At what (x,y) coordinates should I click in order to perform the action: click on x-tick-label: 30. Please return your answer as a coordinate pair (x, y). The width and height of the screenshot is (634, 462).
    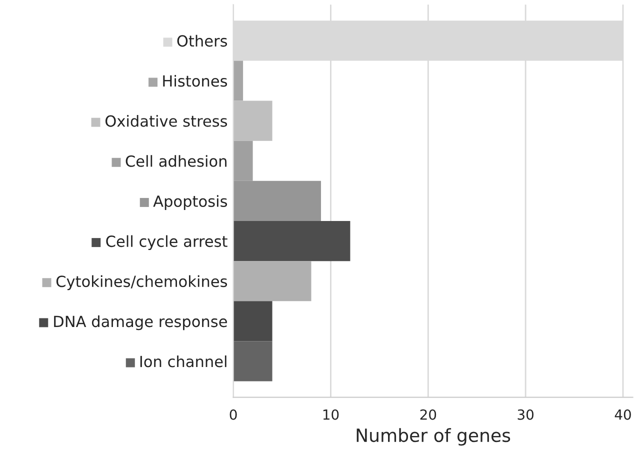
    Looking at the image, I should click on (526, 414).